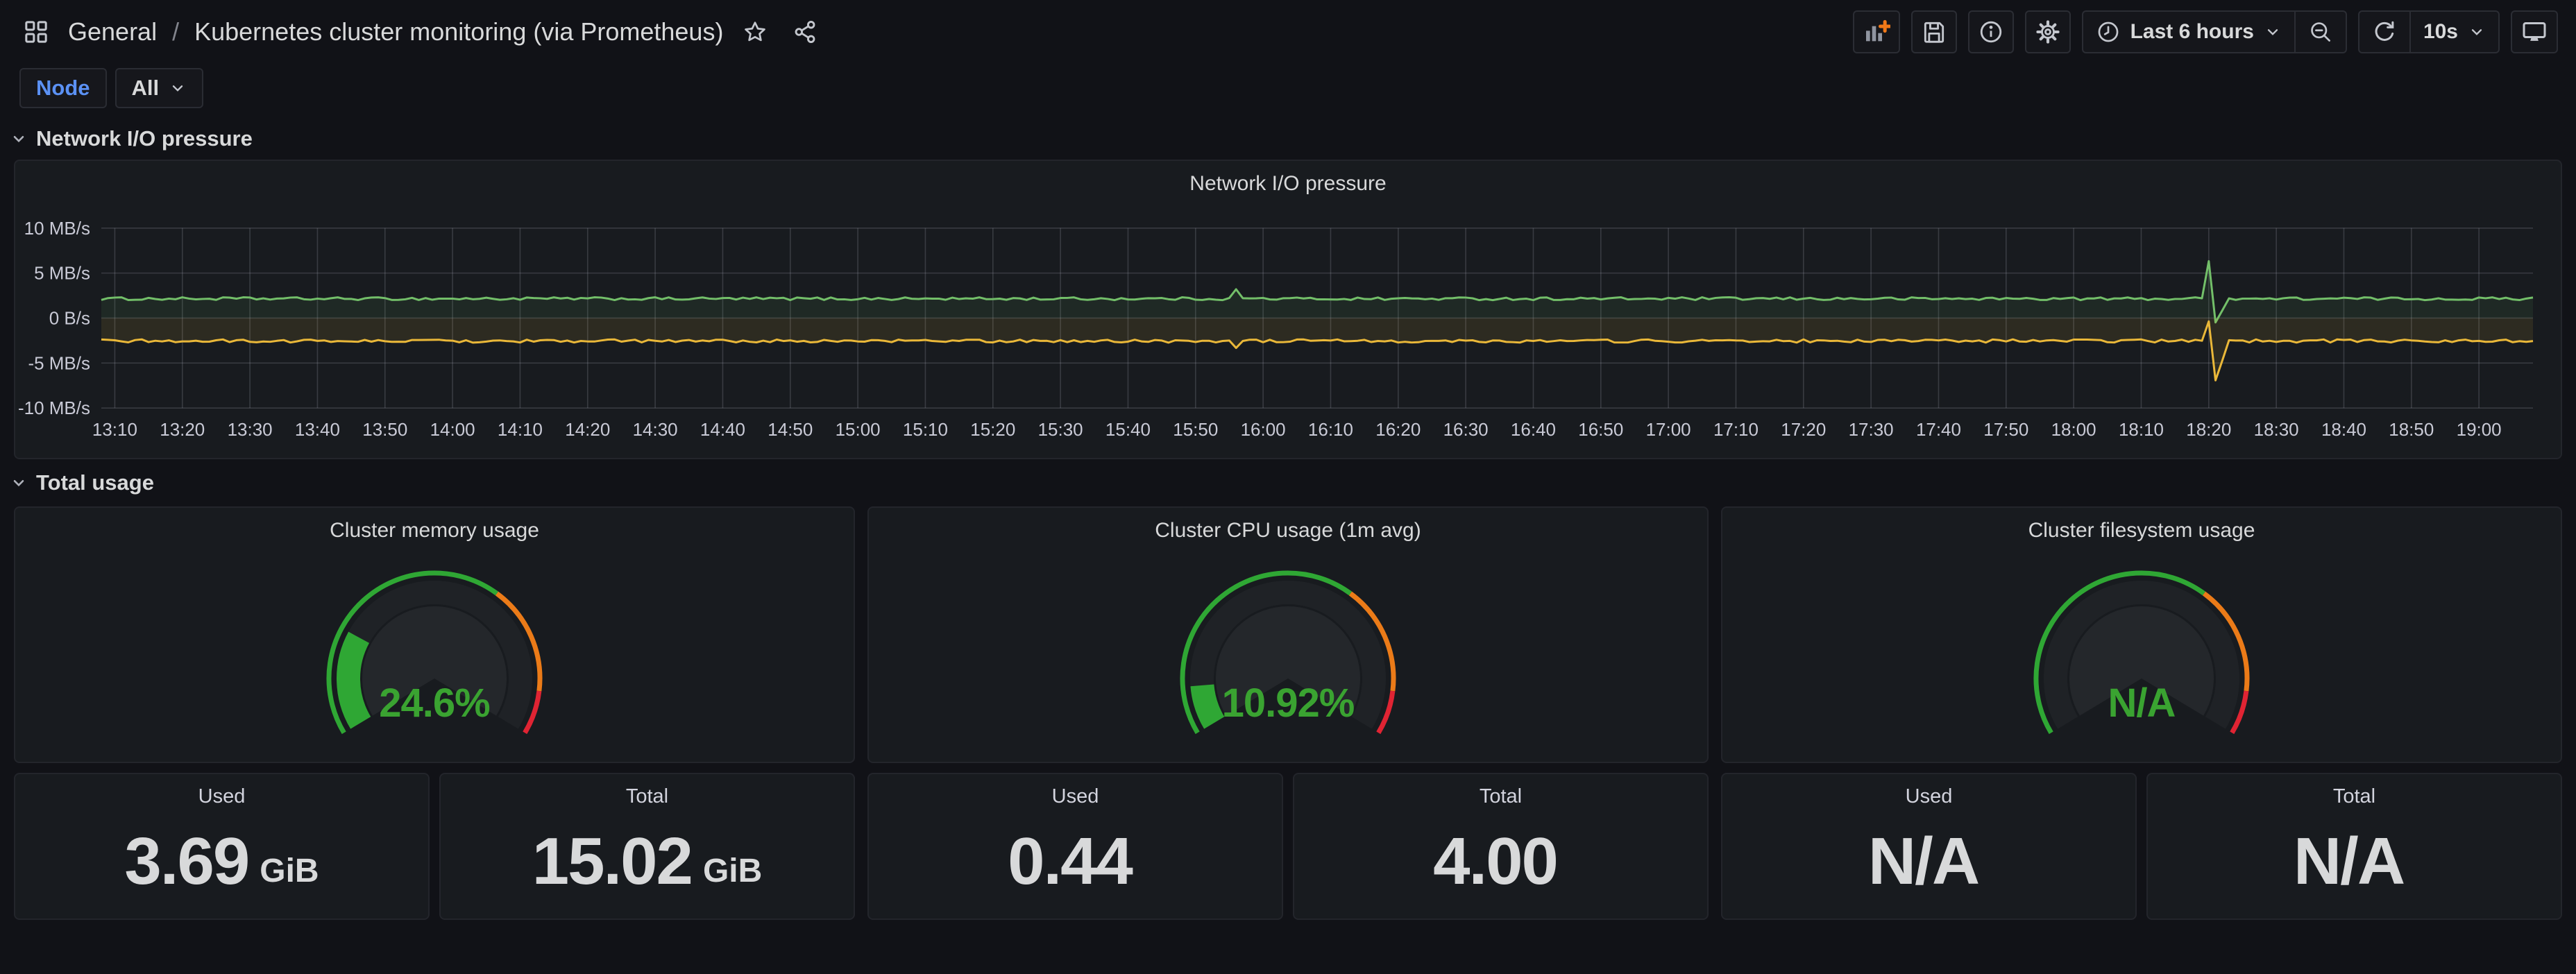 The height and width of the screenshot is (974, 2576). I want to click on filesystem-used-panel: Used N/A, so click(1929, 846).